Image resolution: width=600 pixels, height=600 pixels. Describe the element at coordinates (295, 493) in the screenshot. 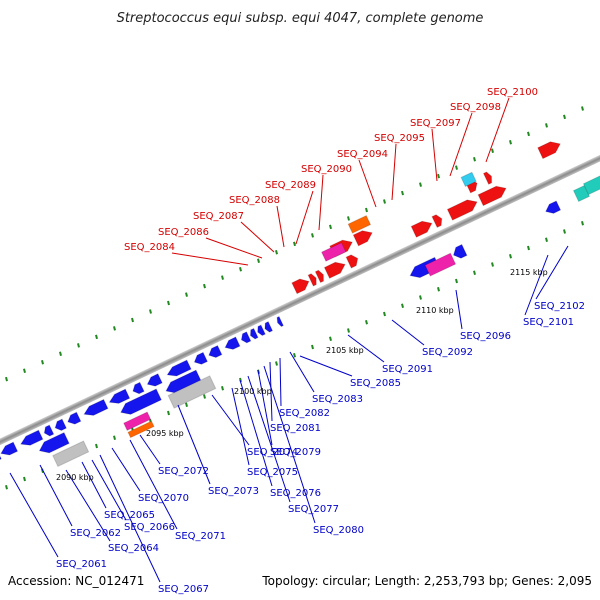

I see `gene-label-reverse: SEQ_2076` at that location.